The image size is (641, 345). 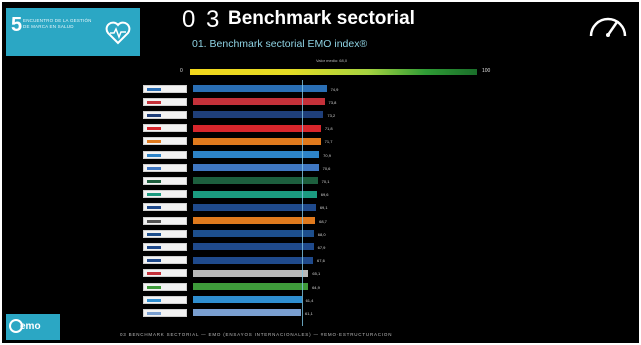 I want to click on bar-value-label: 69,1, so click(x=323, y=208).